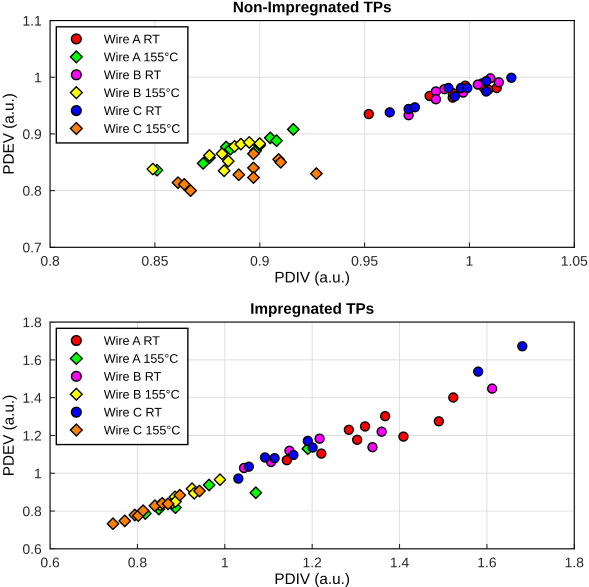  What do you see at coordinates (313, 563) in the screenshot?
I see `x-tick-label: 1.2` at bounding box center [313, 563].